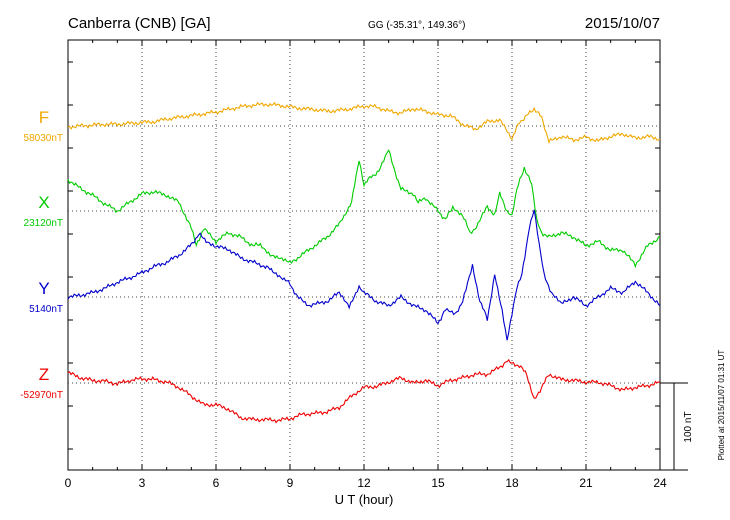 The width and height of the screenshot is (730, 520). Describe the element at coordinates (586, 483) in the screenshot. I see `x-tick-label: 21` at that location.